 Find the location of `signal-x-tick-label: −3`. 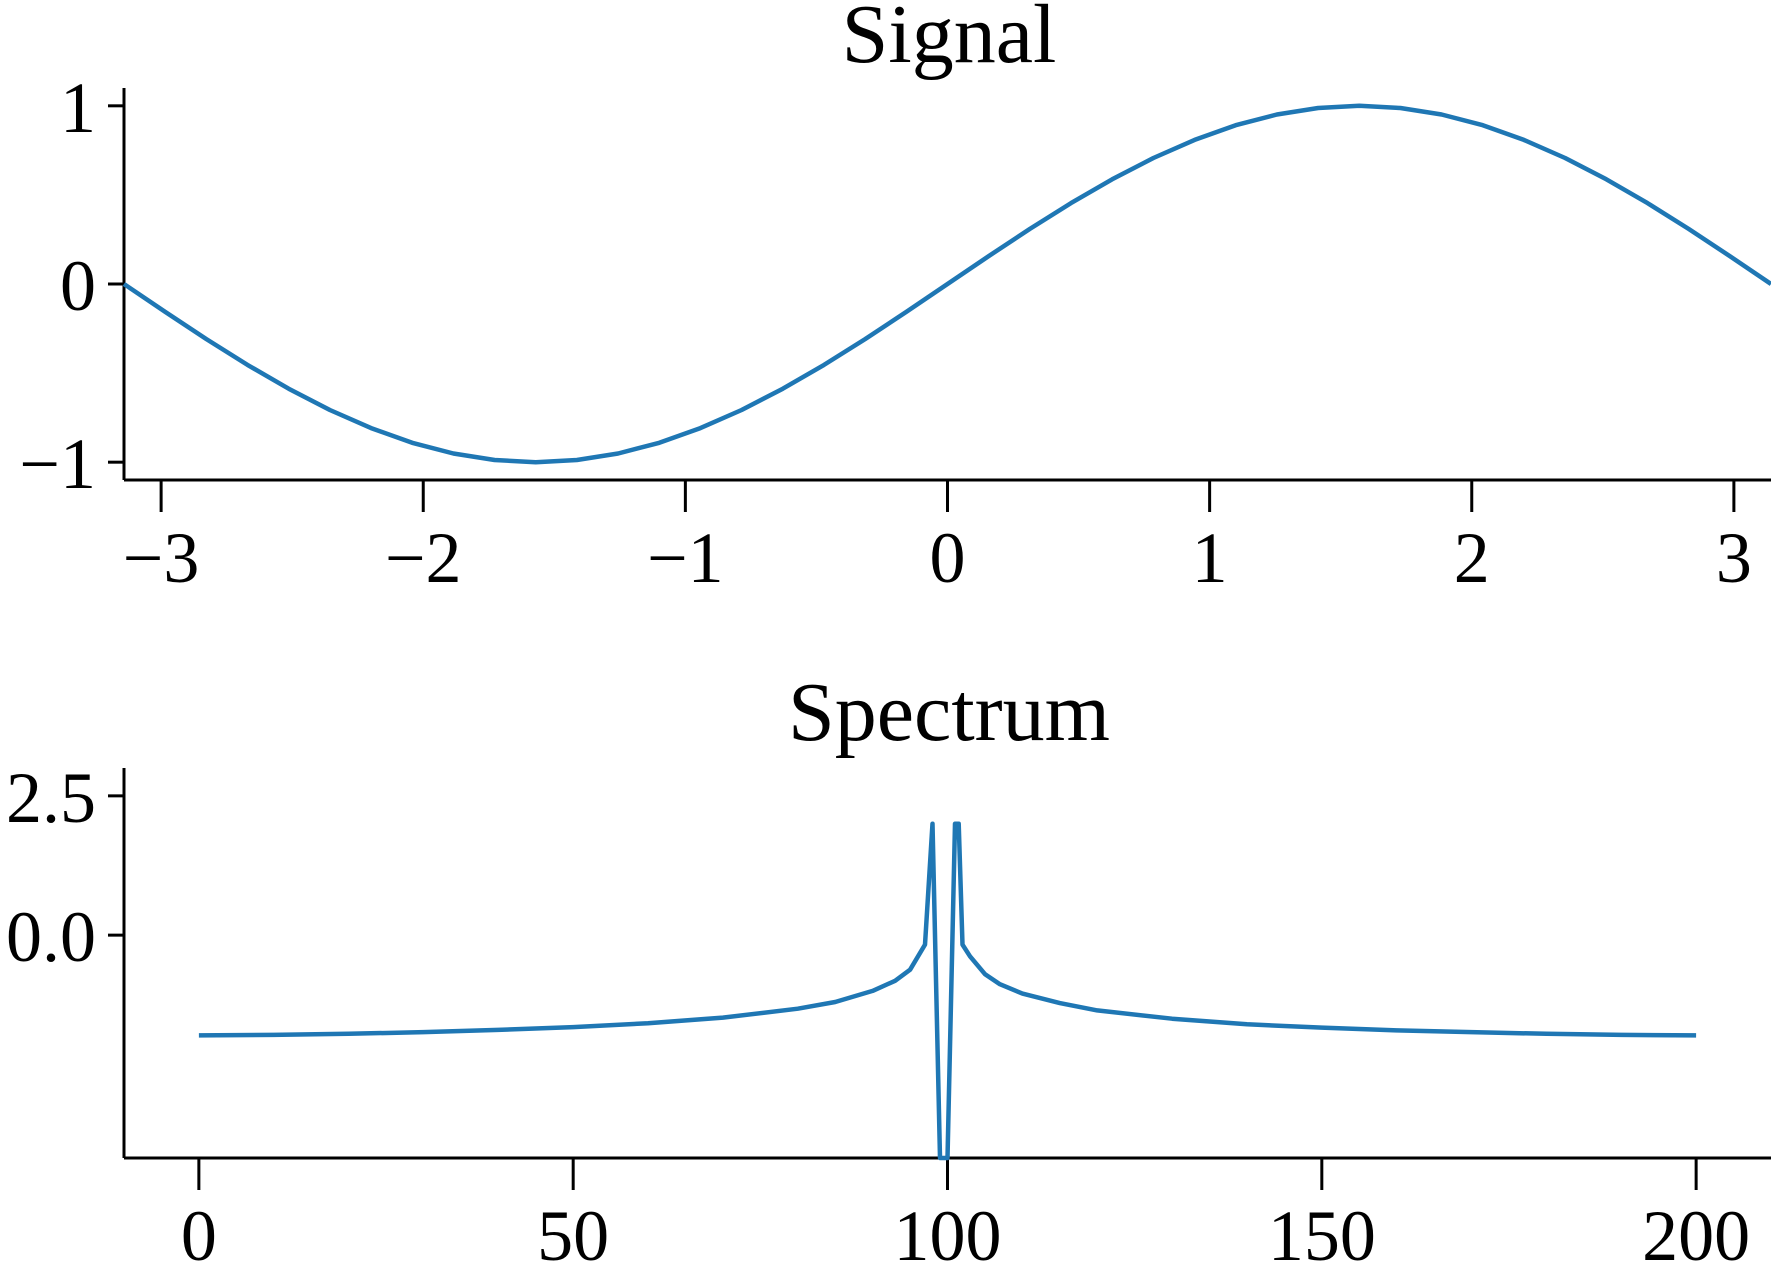

signal-x-tick-label: −3 is located at coordinates (161, 558).